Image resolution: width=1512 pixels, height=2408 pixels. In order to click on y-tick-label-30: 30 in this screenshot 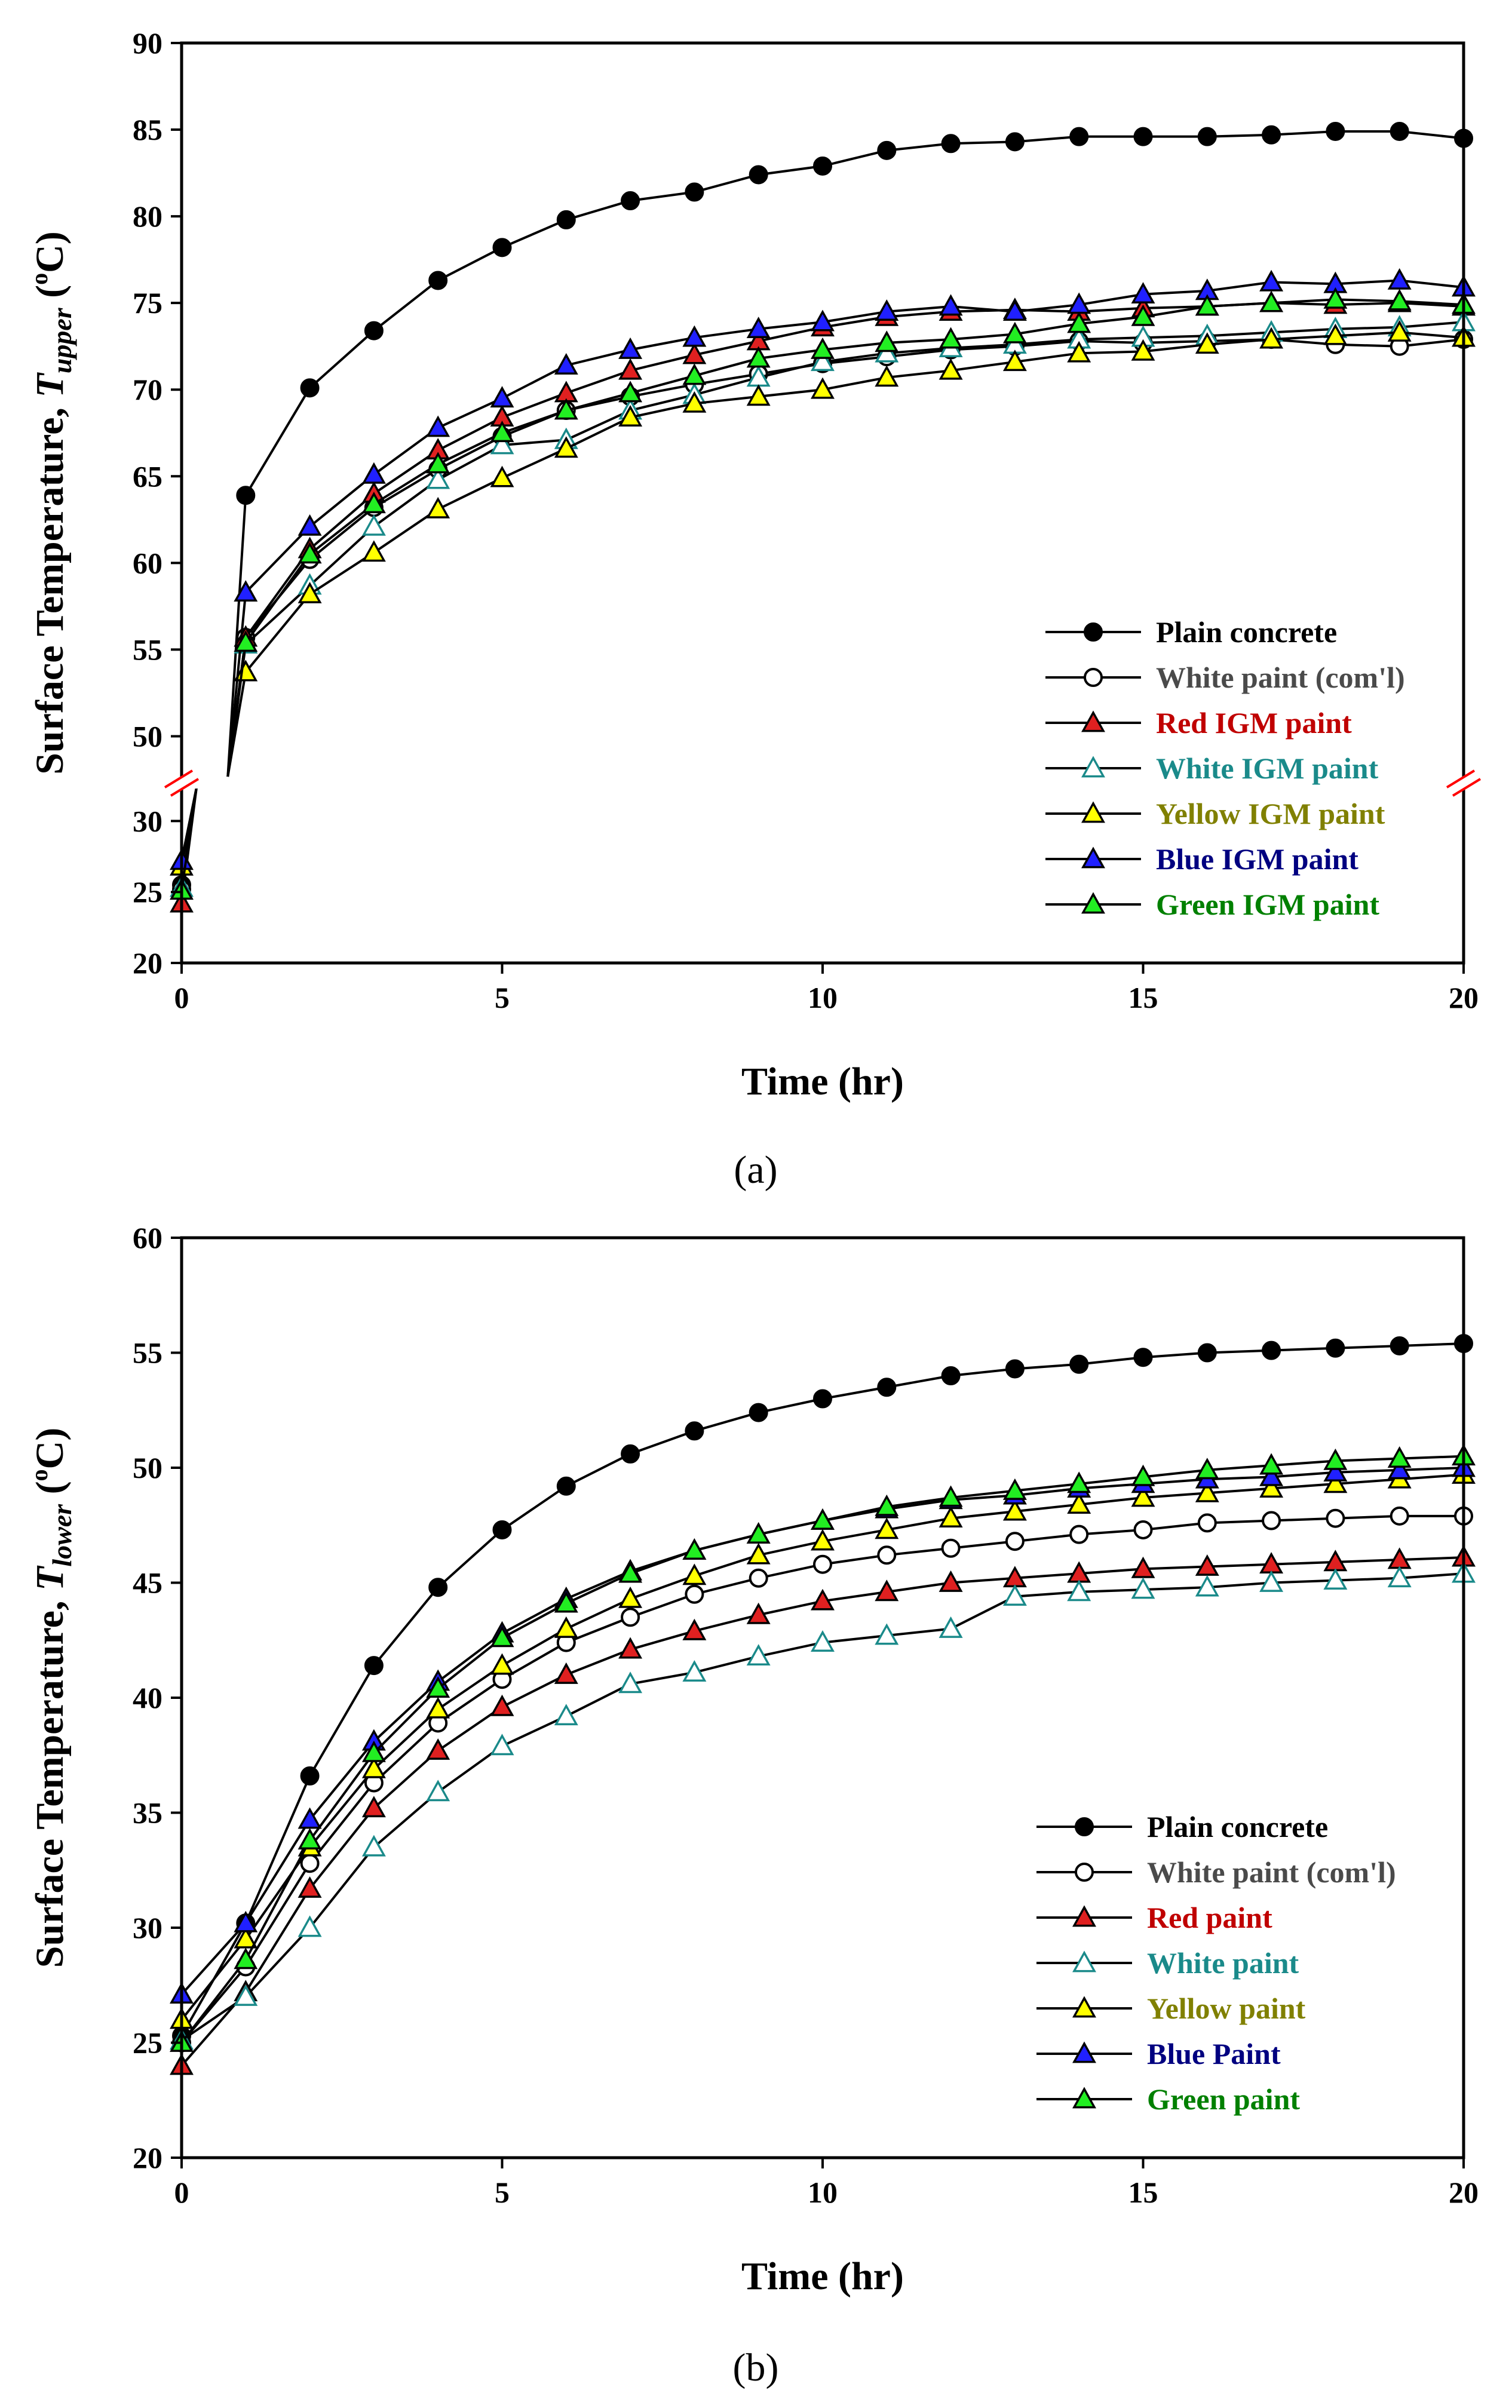, I will do `click(147, 821)`.